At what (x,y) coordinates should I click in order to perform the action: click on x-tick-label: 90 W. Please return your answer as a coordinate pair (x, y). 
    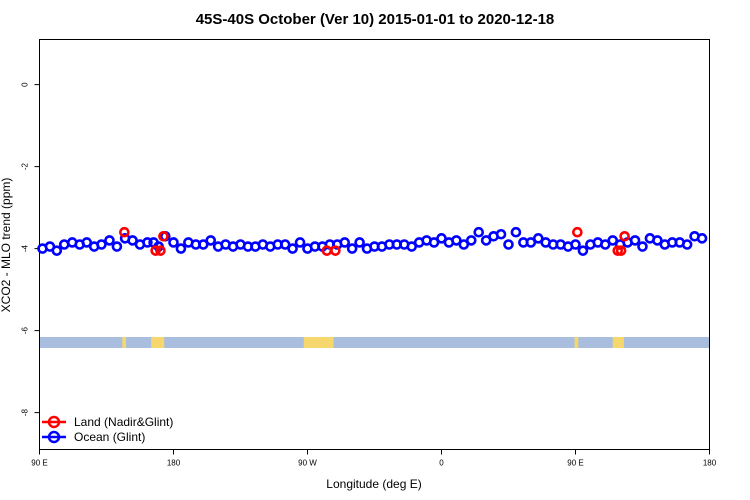
    Looking at the image, I should click on (307, 463).